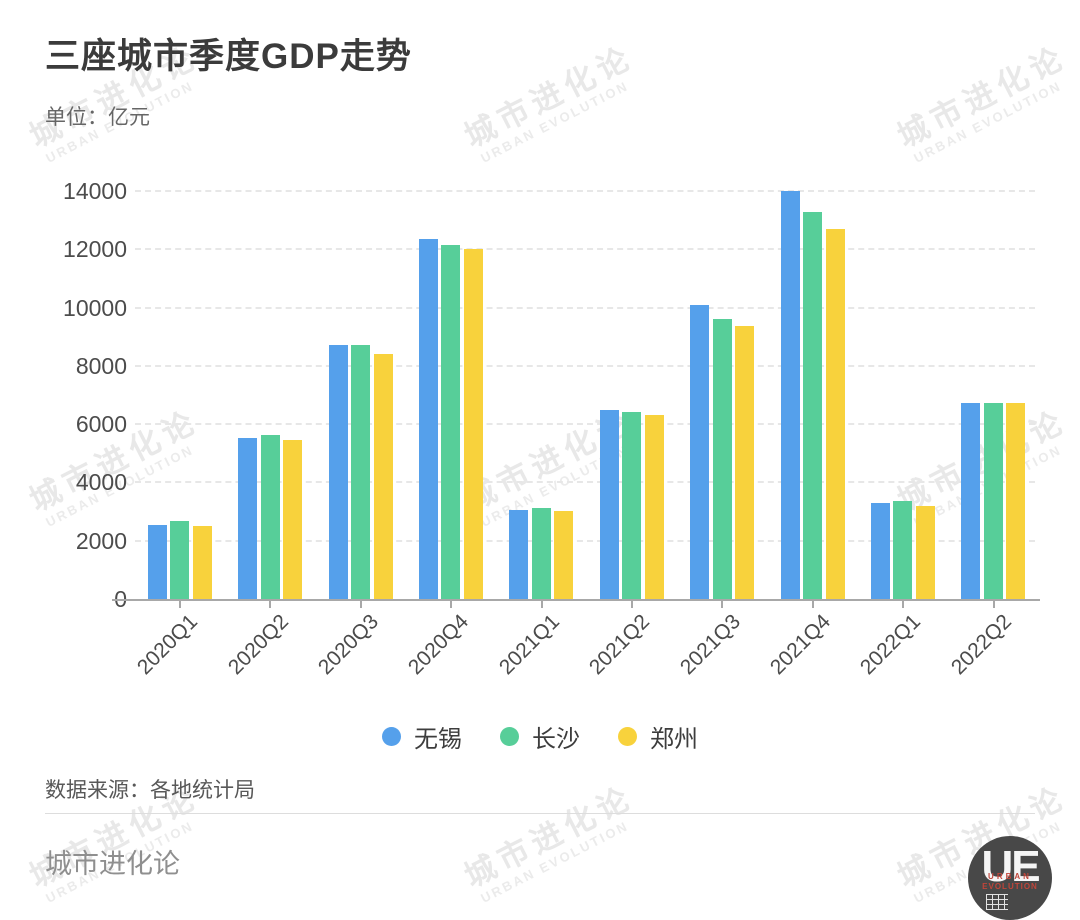 Image resolution: width=1080 pixels, height=920 pixels. Describe the element at coordinates (63, 599) in the screenshot. I see `y-axis-tick-label: 0` at that location.